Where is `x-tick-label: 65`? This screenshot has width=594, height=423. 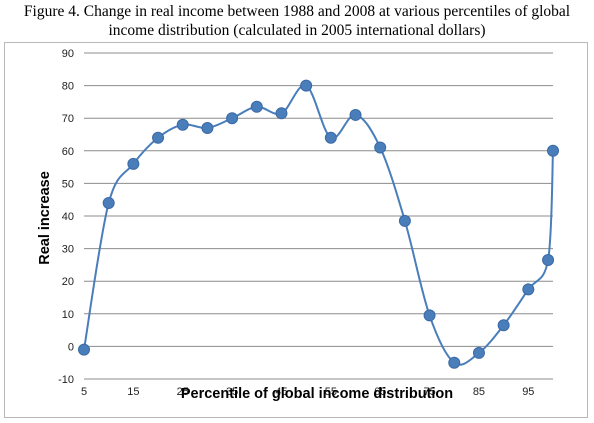 x-tick-label: 65 is located at coordinates (380, 392).